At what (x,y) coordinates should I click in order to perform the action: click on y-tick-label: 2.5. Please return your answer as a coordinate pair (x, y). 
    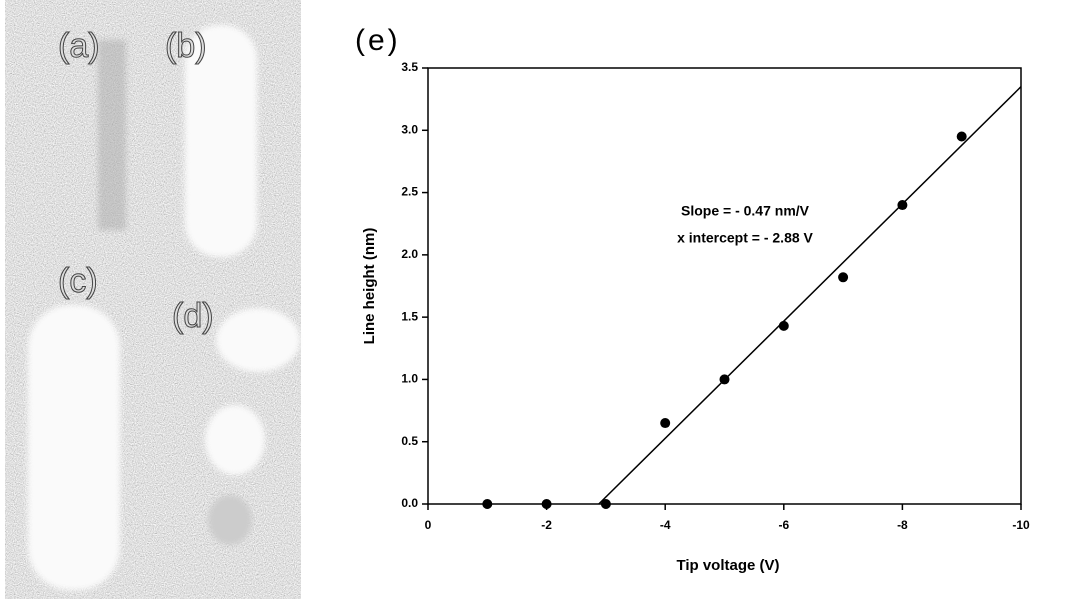
    Looking at the image, I should click on (409, 192).